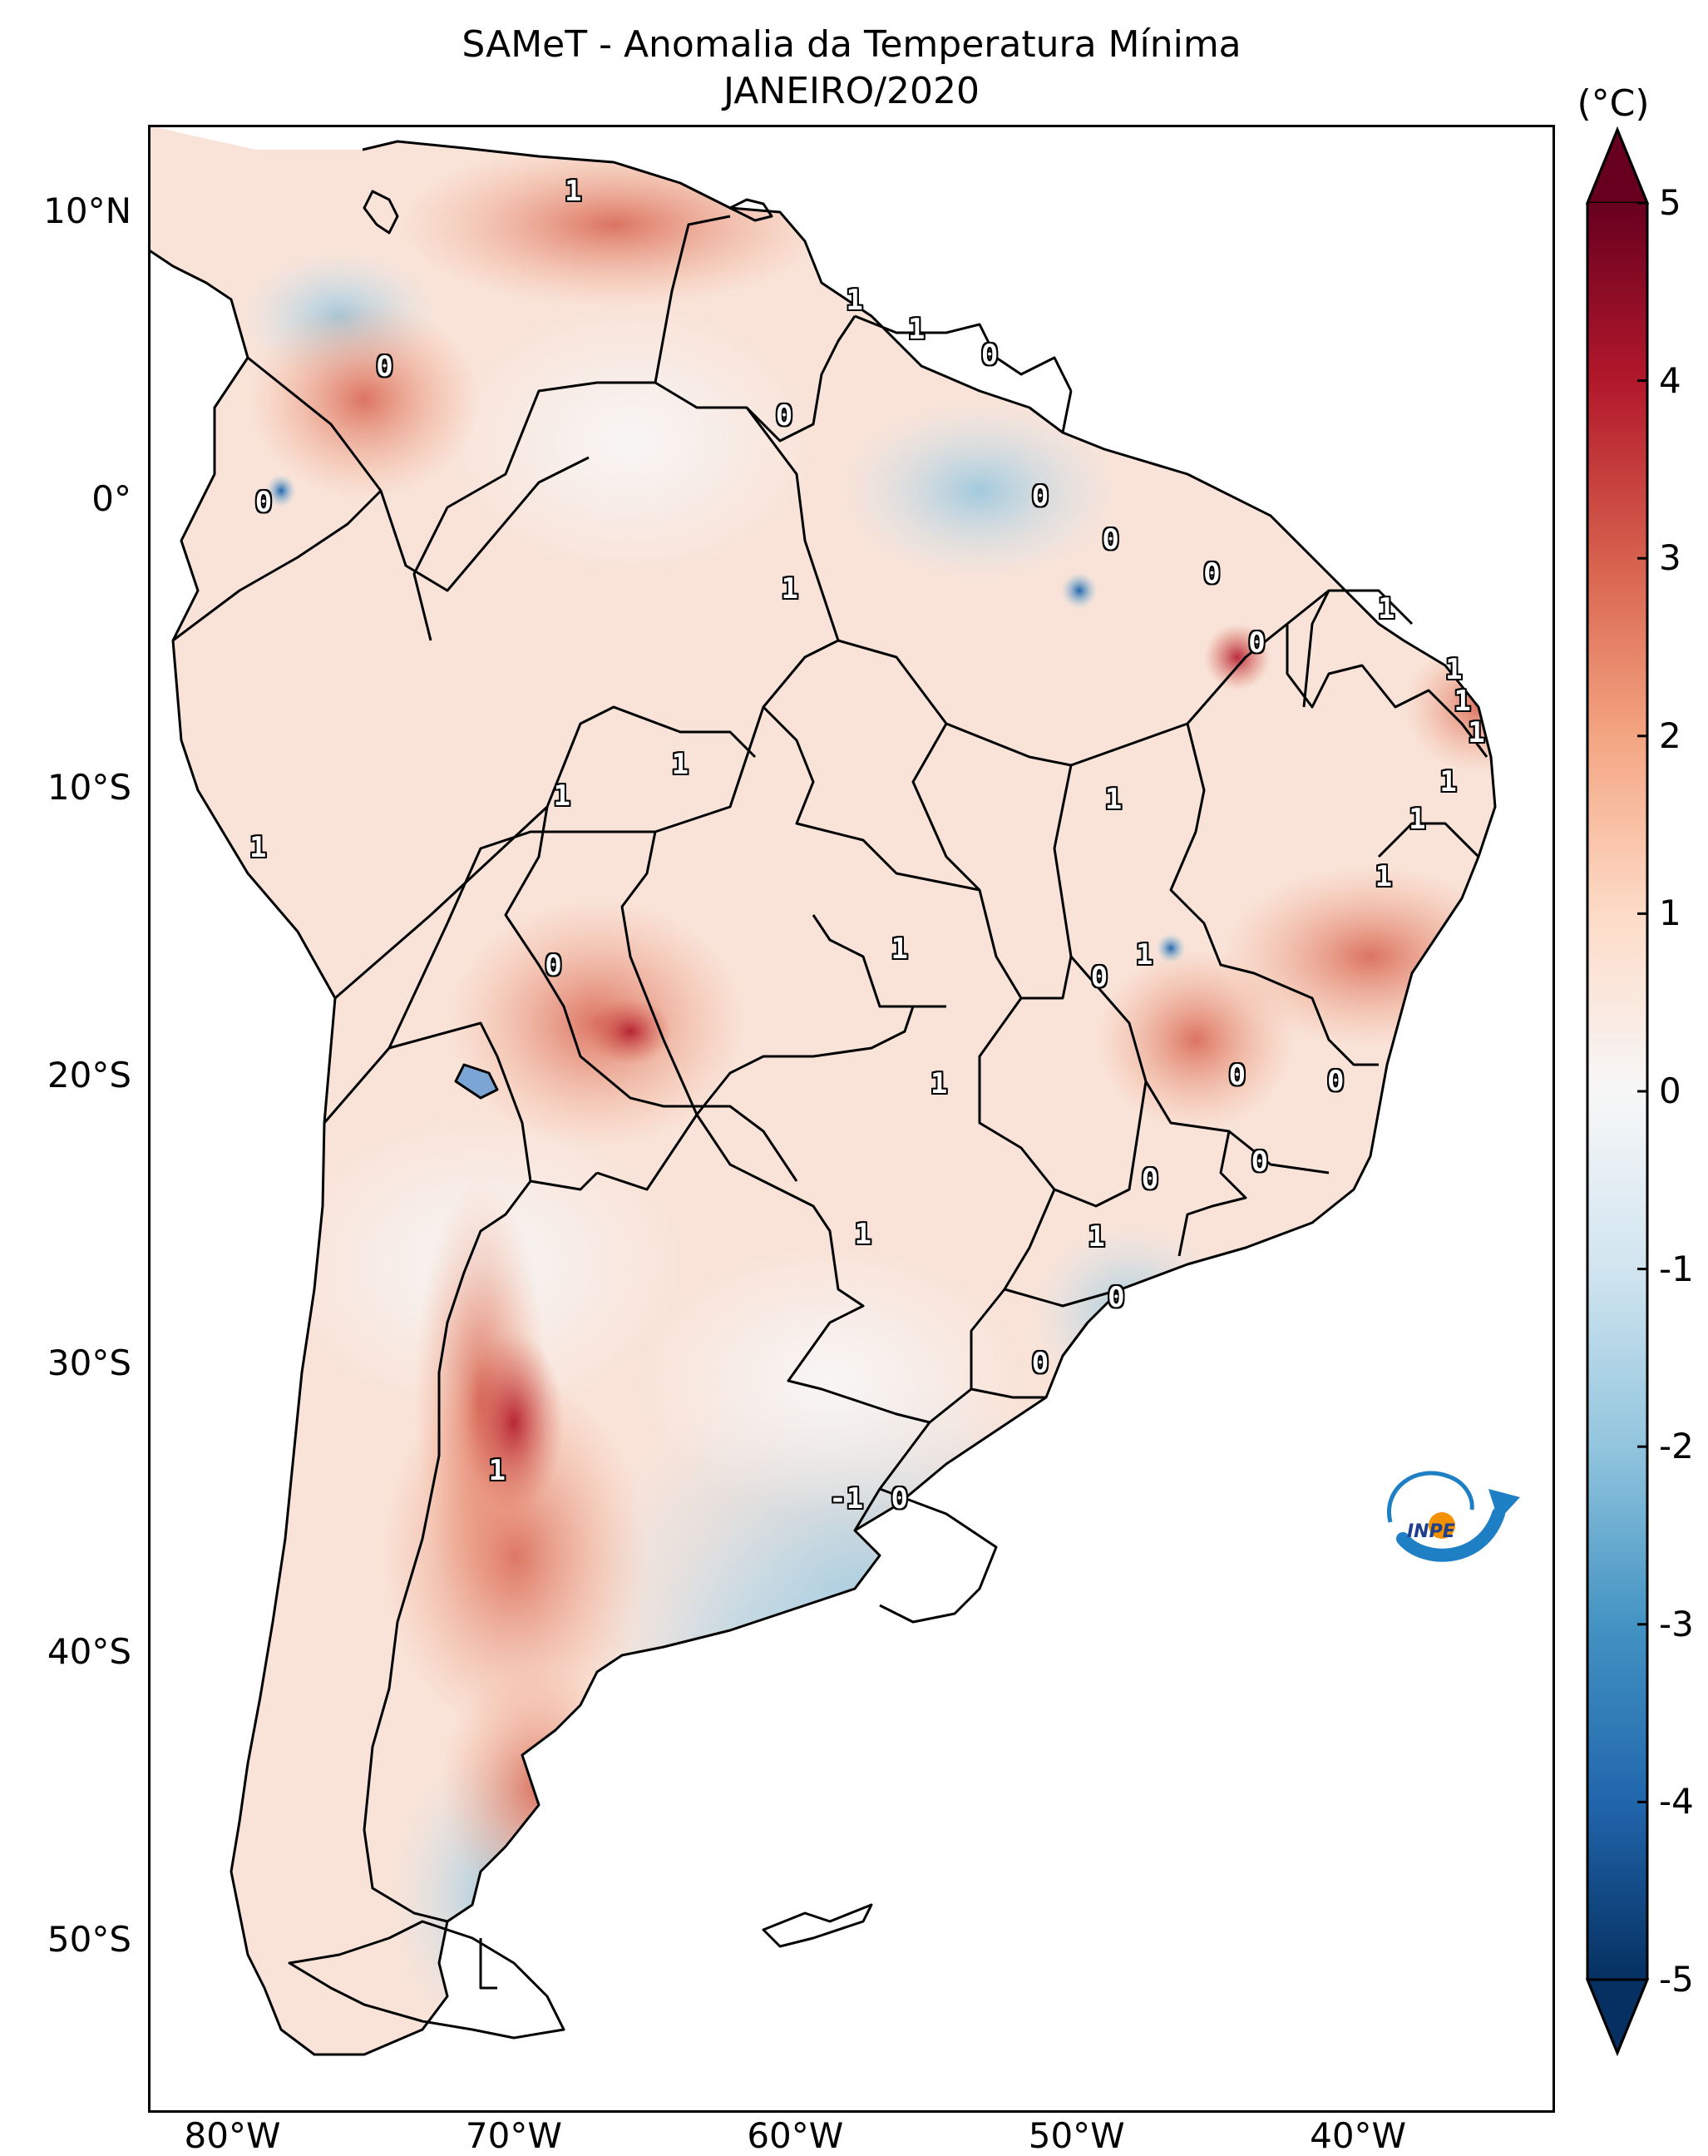  I want to click on y-tick-label: 10°S, so click(89, 787).